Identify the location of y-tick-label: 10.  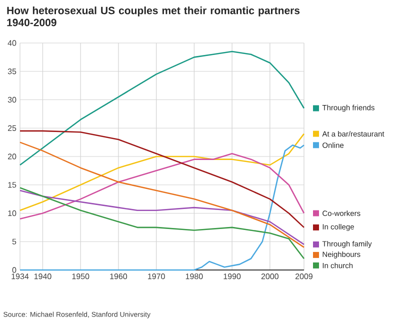
(12, 213).